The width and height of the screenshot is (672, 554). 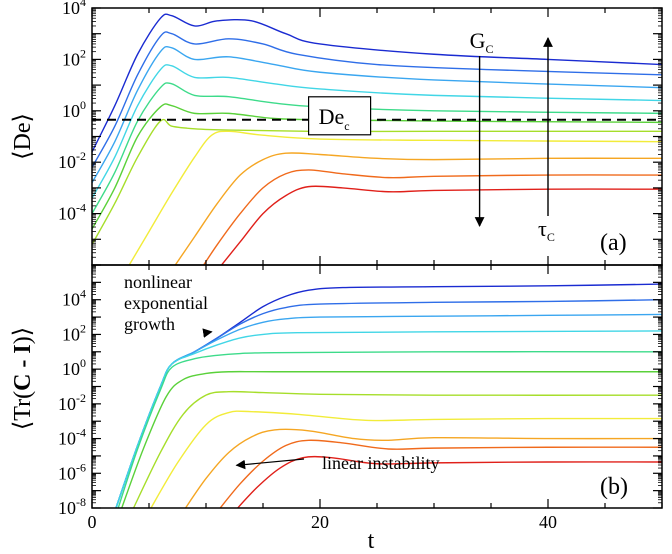 I want to click on panel-a-arrows: GC τC, so click(x=512, y=136).